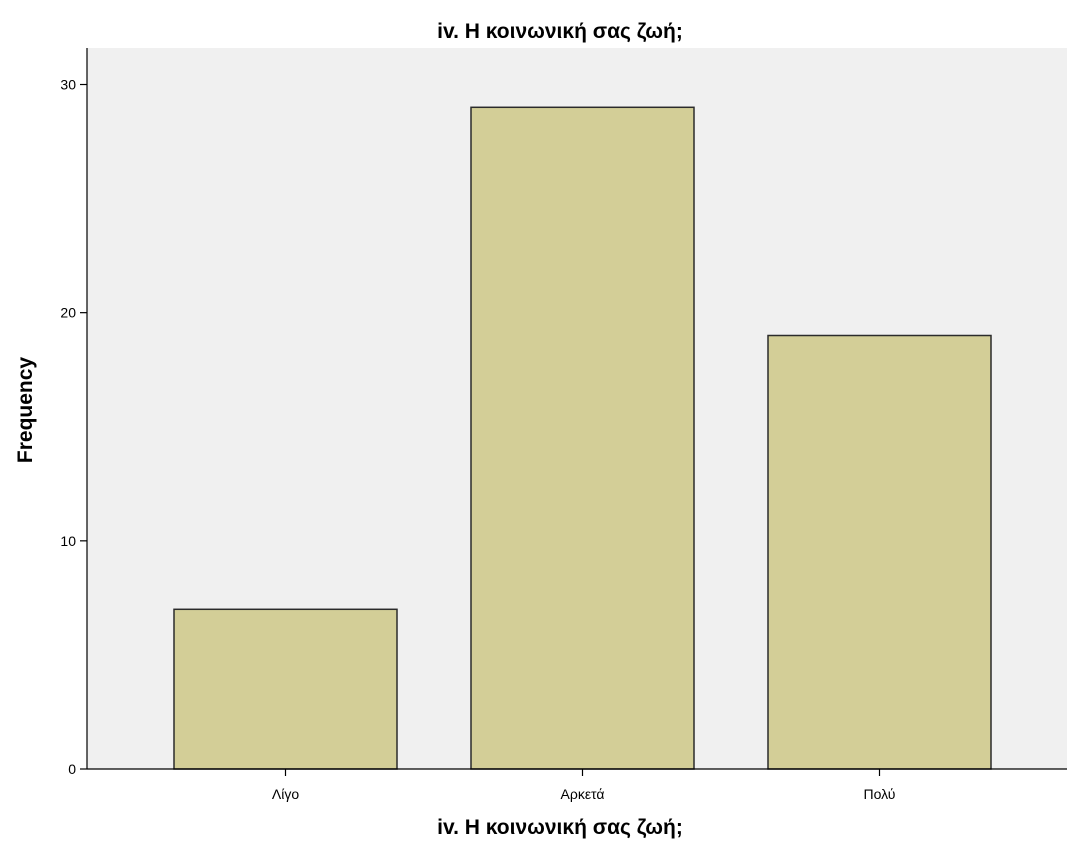 The height and width of the screenshot is (850, 1067). What do you see at coordinates (68, 313) in the screenshot?
I see `y-tick-label: 20` at bounding box center [68, 313].